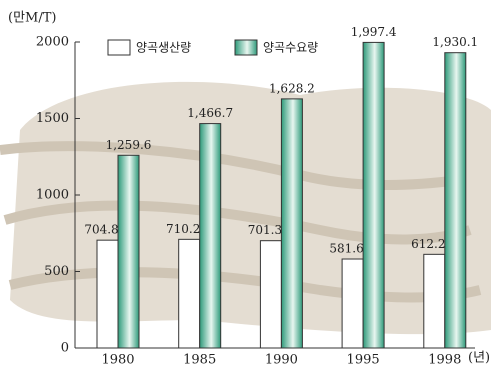  What do you see at coordinates (117, 360) in the screenshot?
I see `x-tick-label: 1980` at bounding box center [117, 360].